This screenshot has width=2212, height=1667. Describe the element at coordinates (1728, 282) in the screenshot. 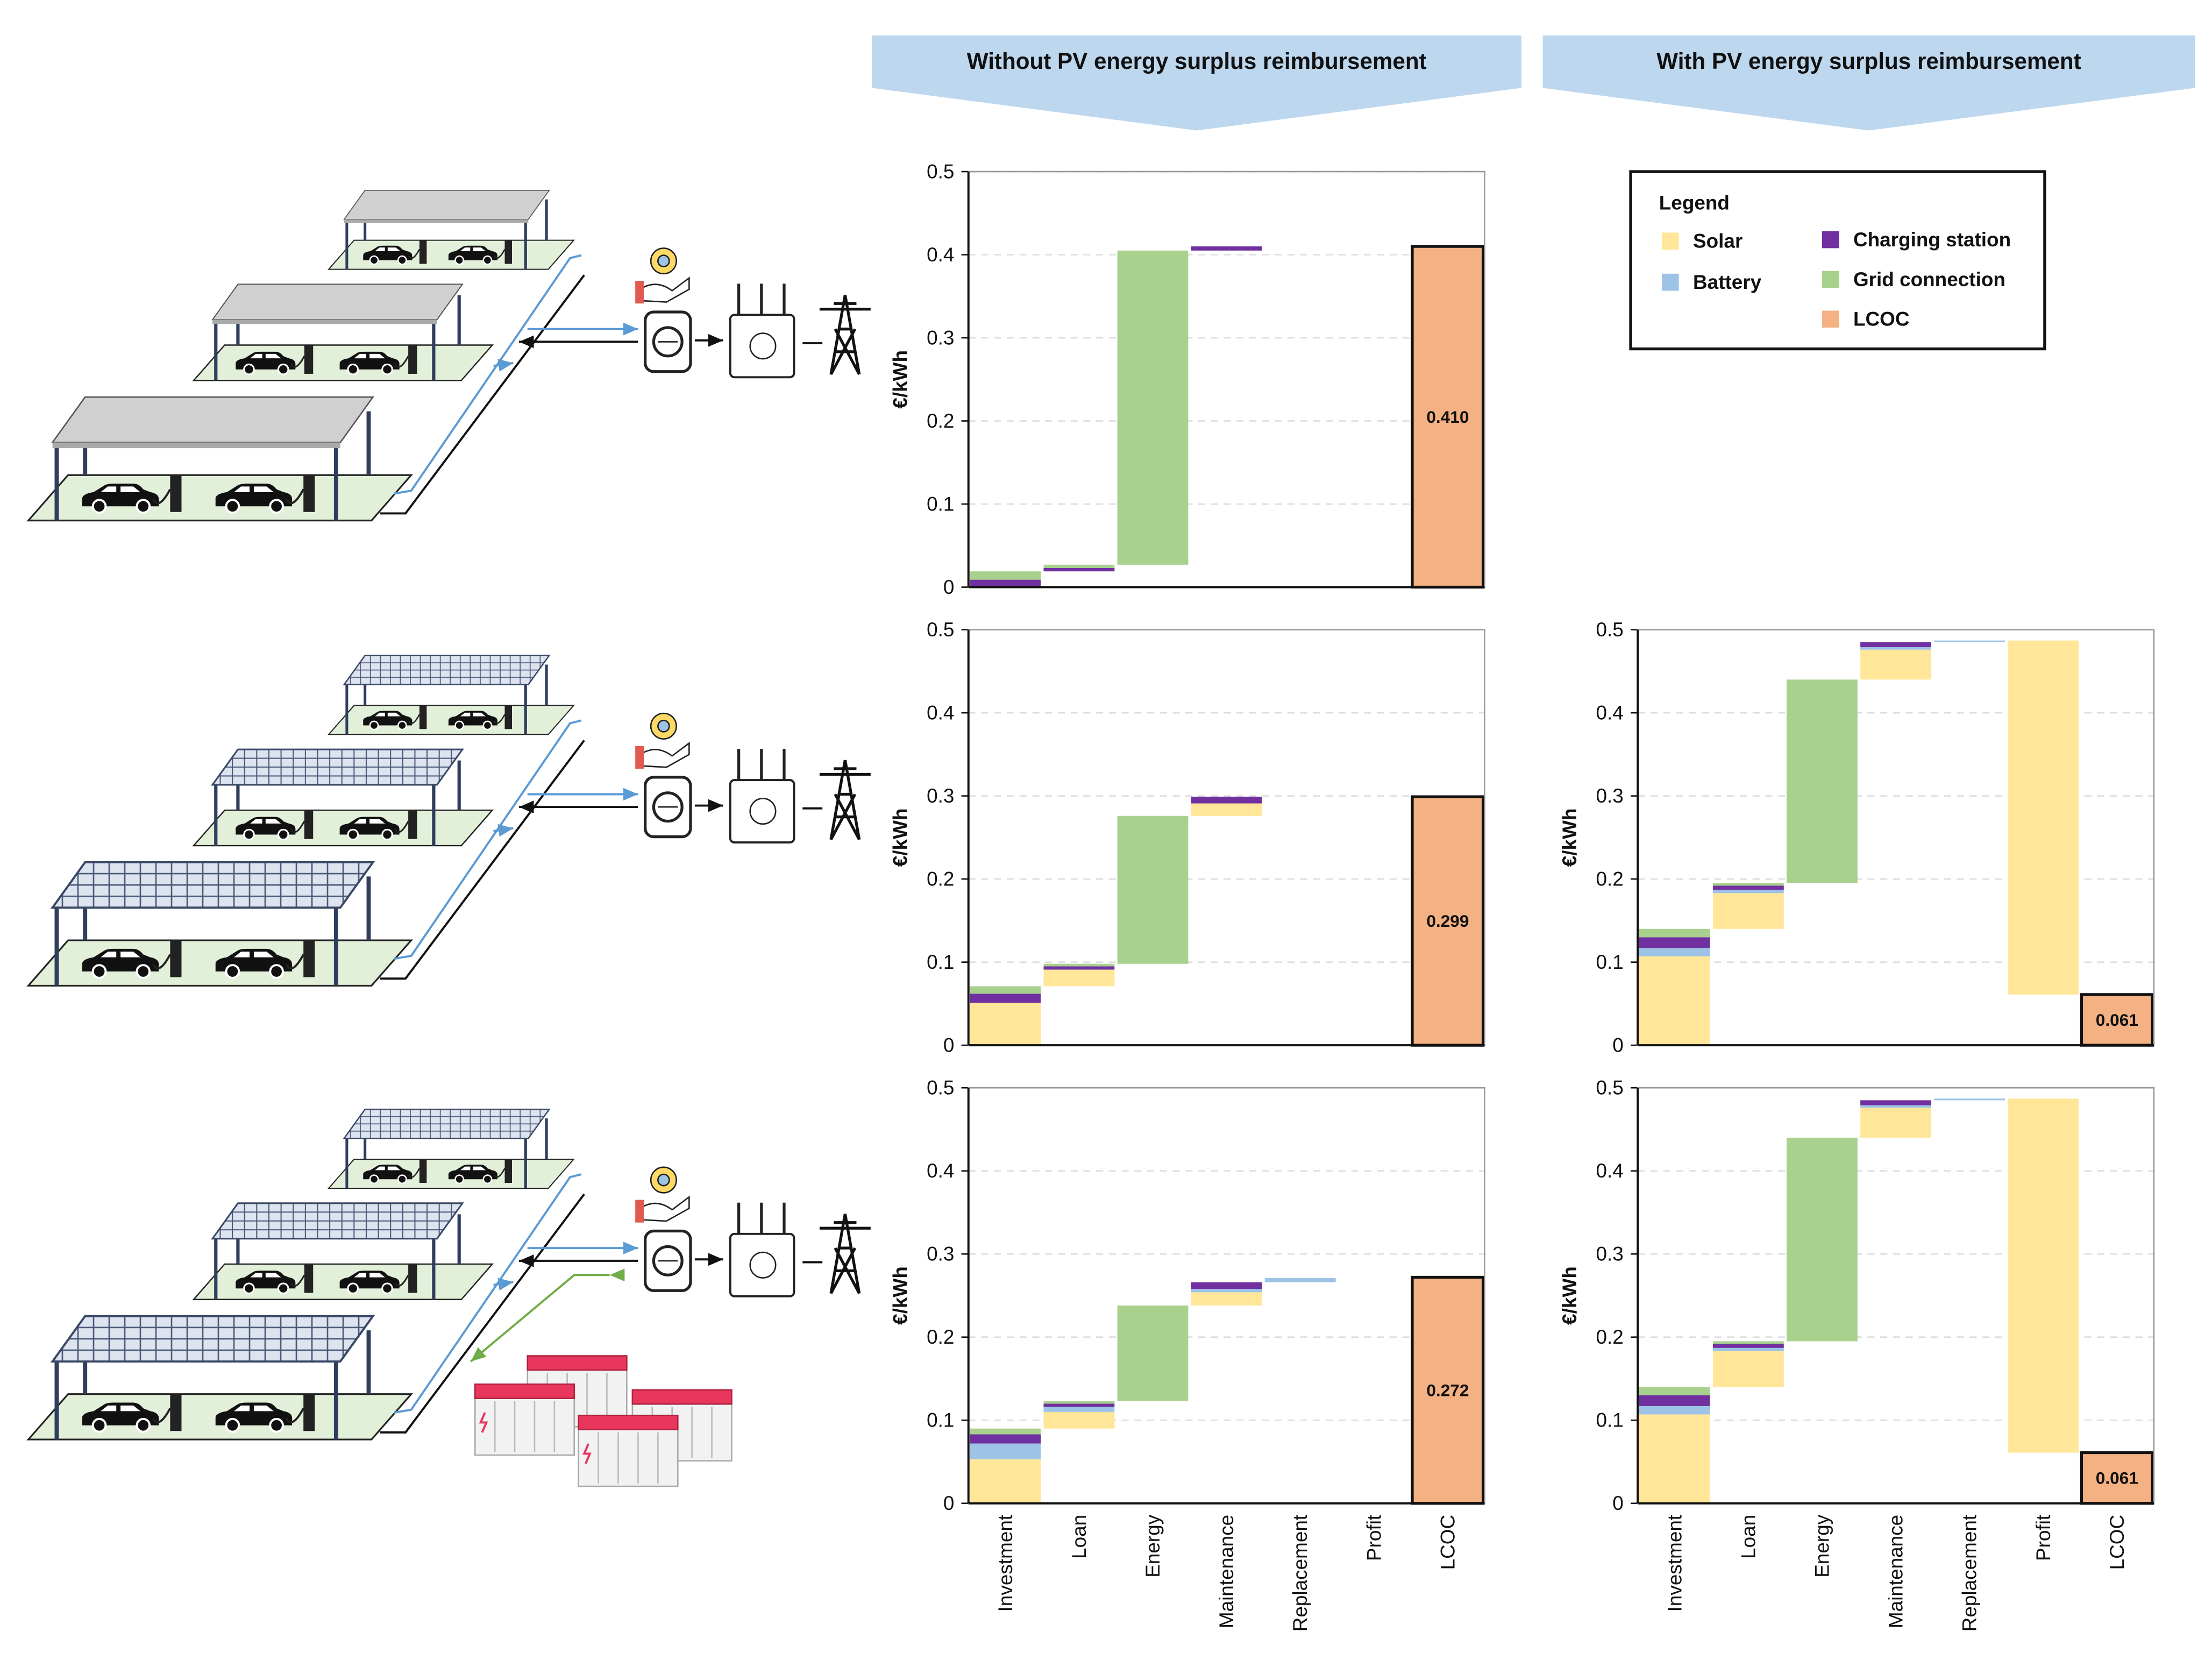

I see `legend-label: Battery` at that location.